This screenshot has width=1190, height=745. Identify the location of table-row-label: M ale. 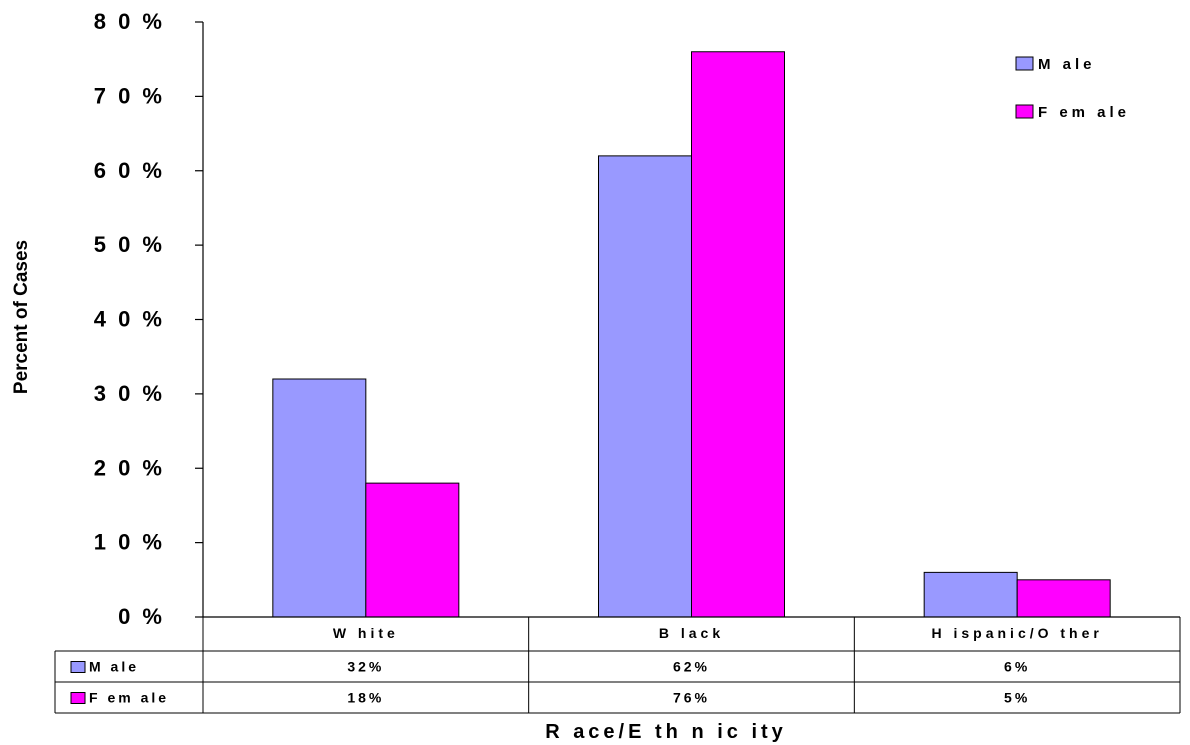
(114, 667).